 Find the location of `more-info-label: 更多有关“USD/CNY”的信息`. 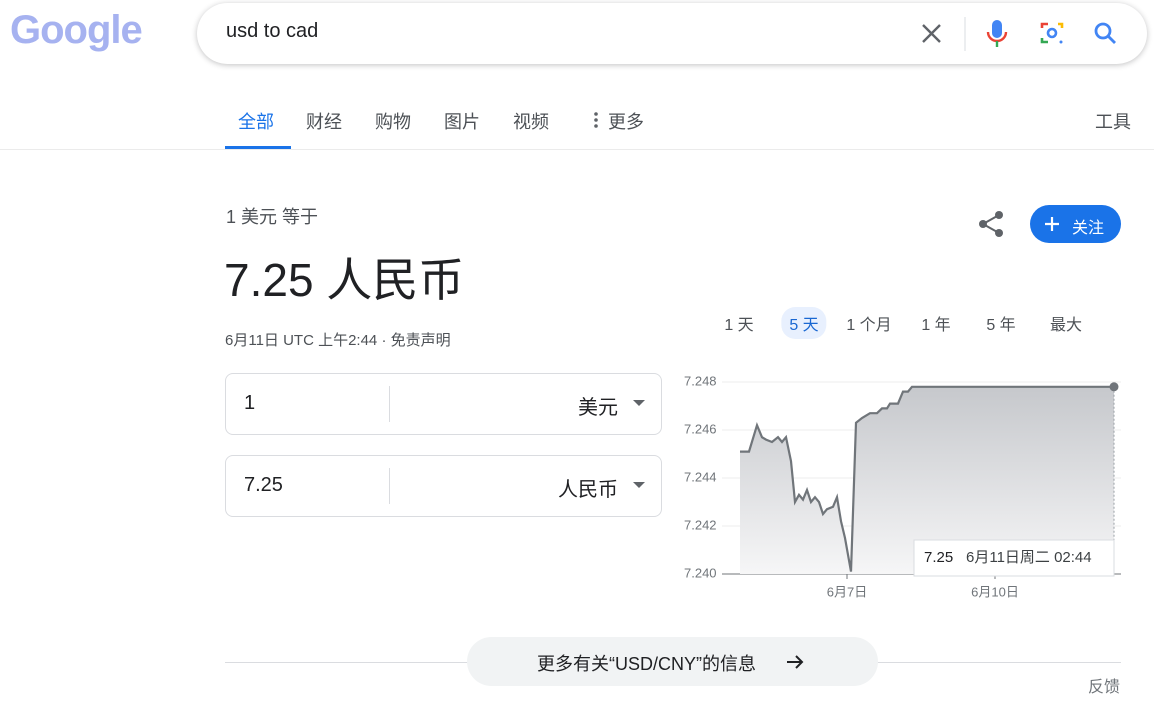

more-info-label: 更多有关“USD/CNY”的信息 is located at coordinates (646, 664).